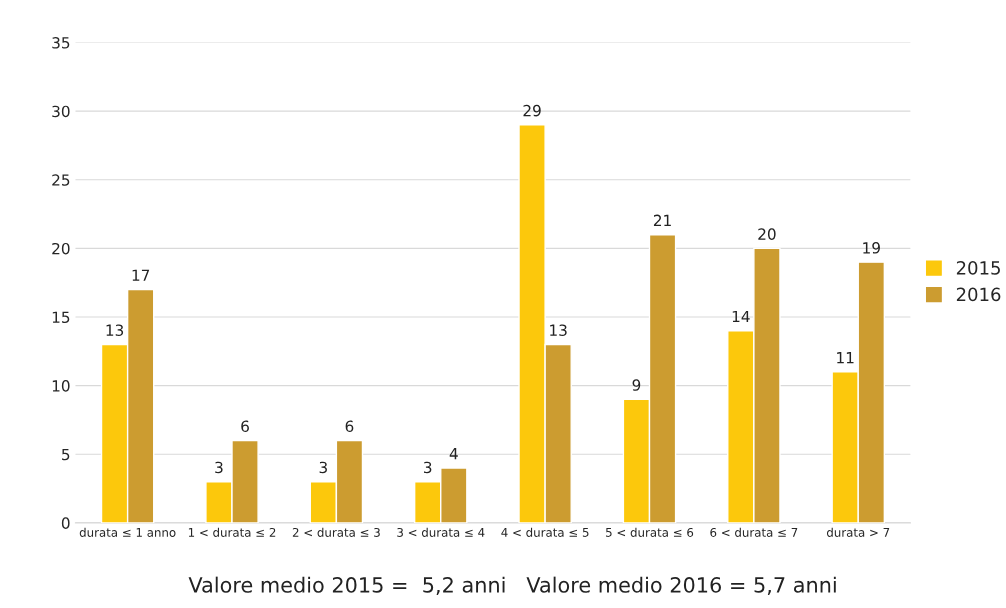 The width and height of the screenshot is (1006, 608). Describe the element at coordinates (61, 43) in the screenshot. I see `y-tick-label: 35` at that location.